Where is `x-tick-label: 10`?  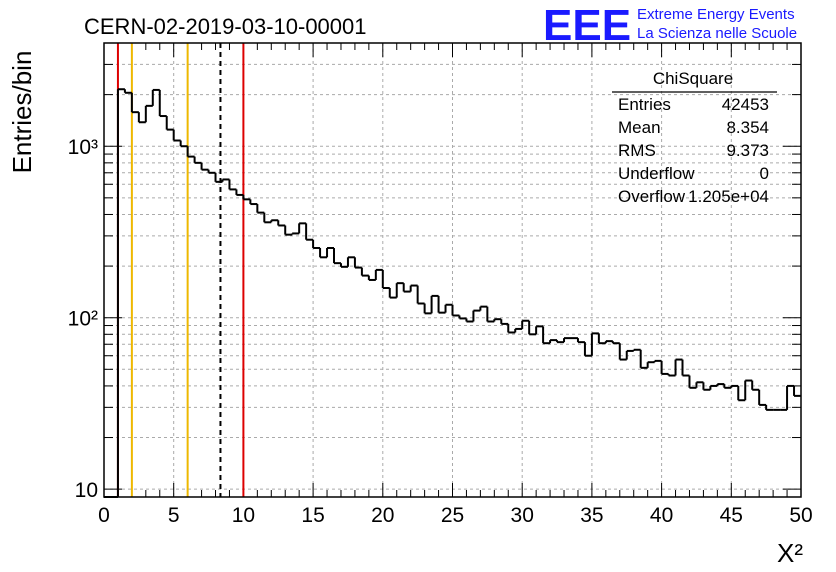
x-tick-label: 10 is located at coordinates (243, 515).